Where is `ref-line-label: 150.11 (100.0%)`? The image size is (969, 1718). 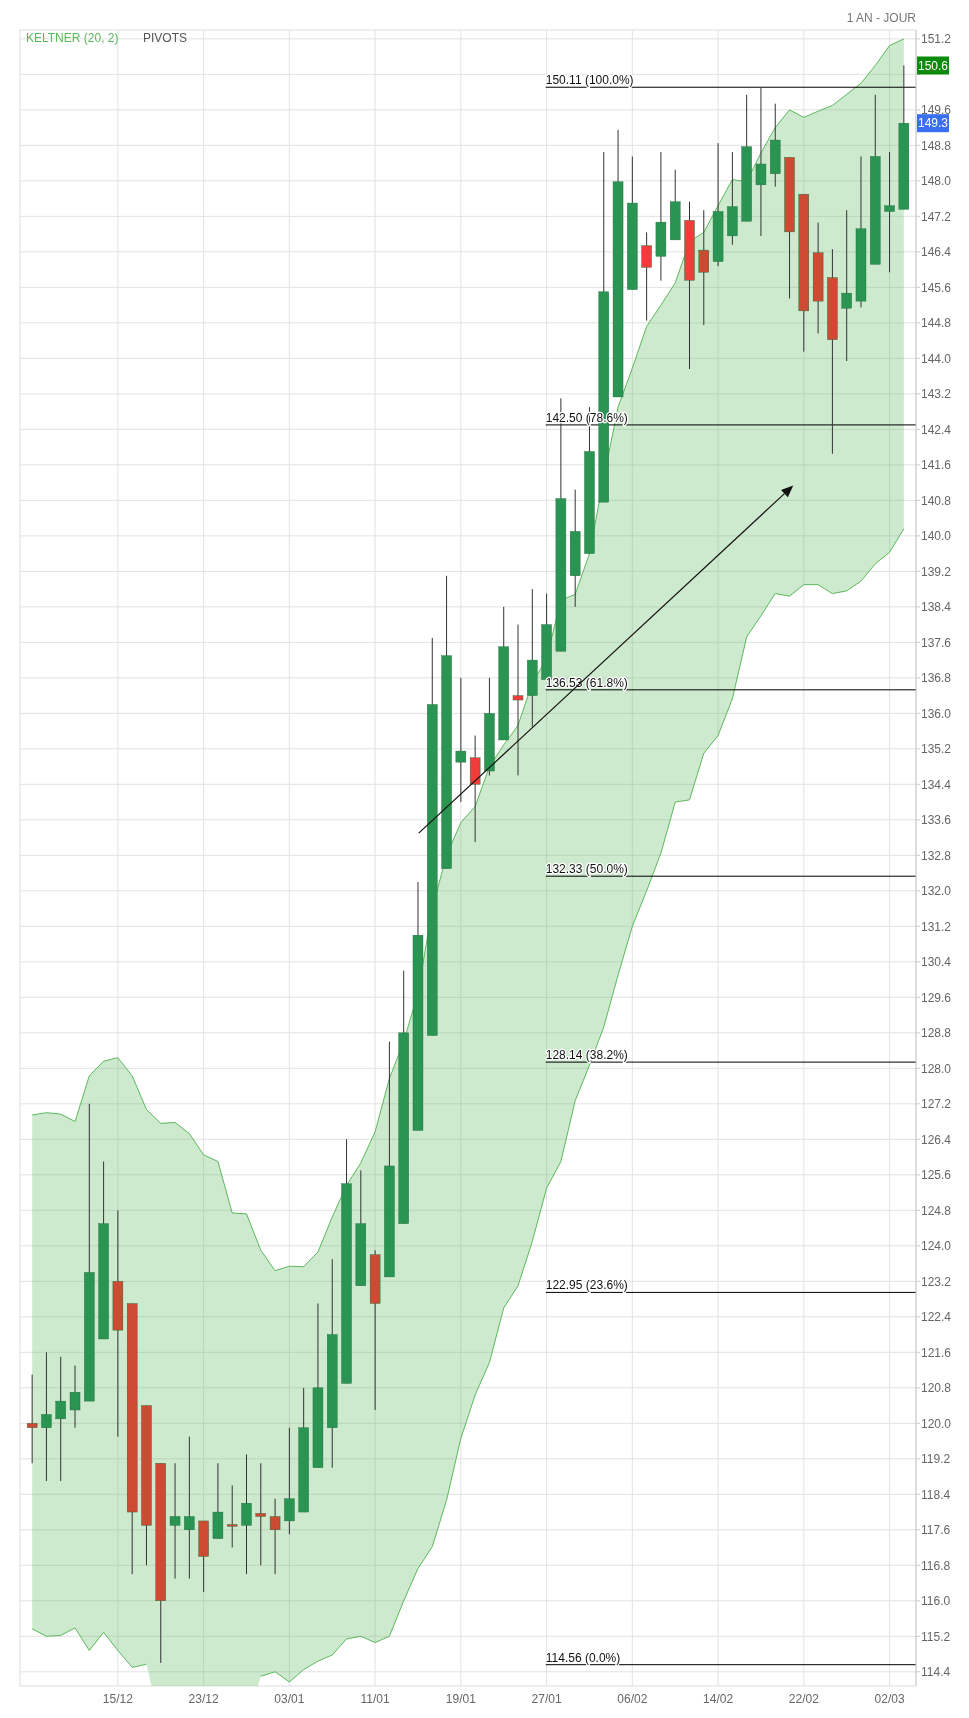
ref-line-label: 150.11 (100.0%) is located at coordinates (589, 80).